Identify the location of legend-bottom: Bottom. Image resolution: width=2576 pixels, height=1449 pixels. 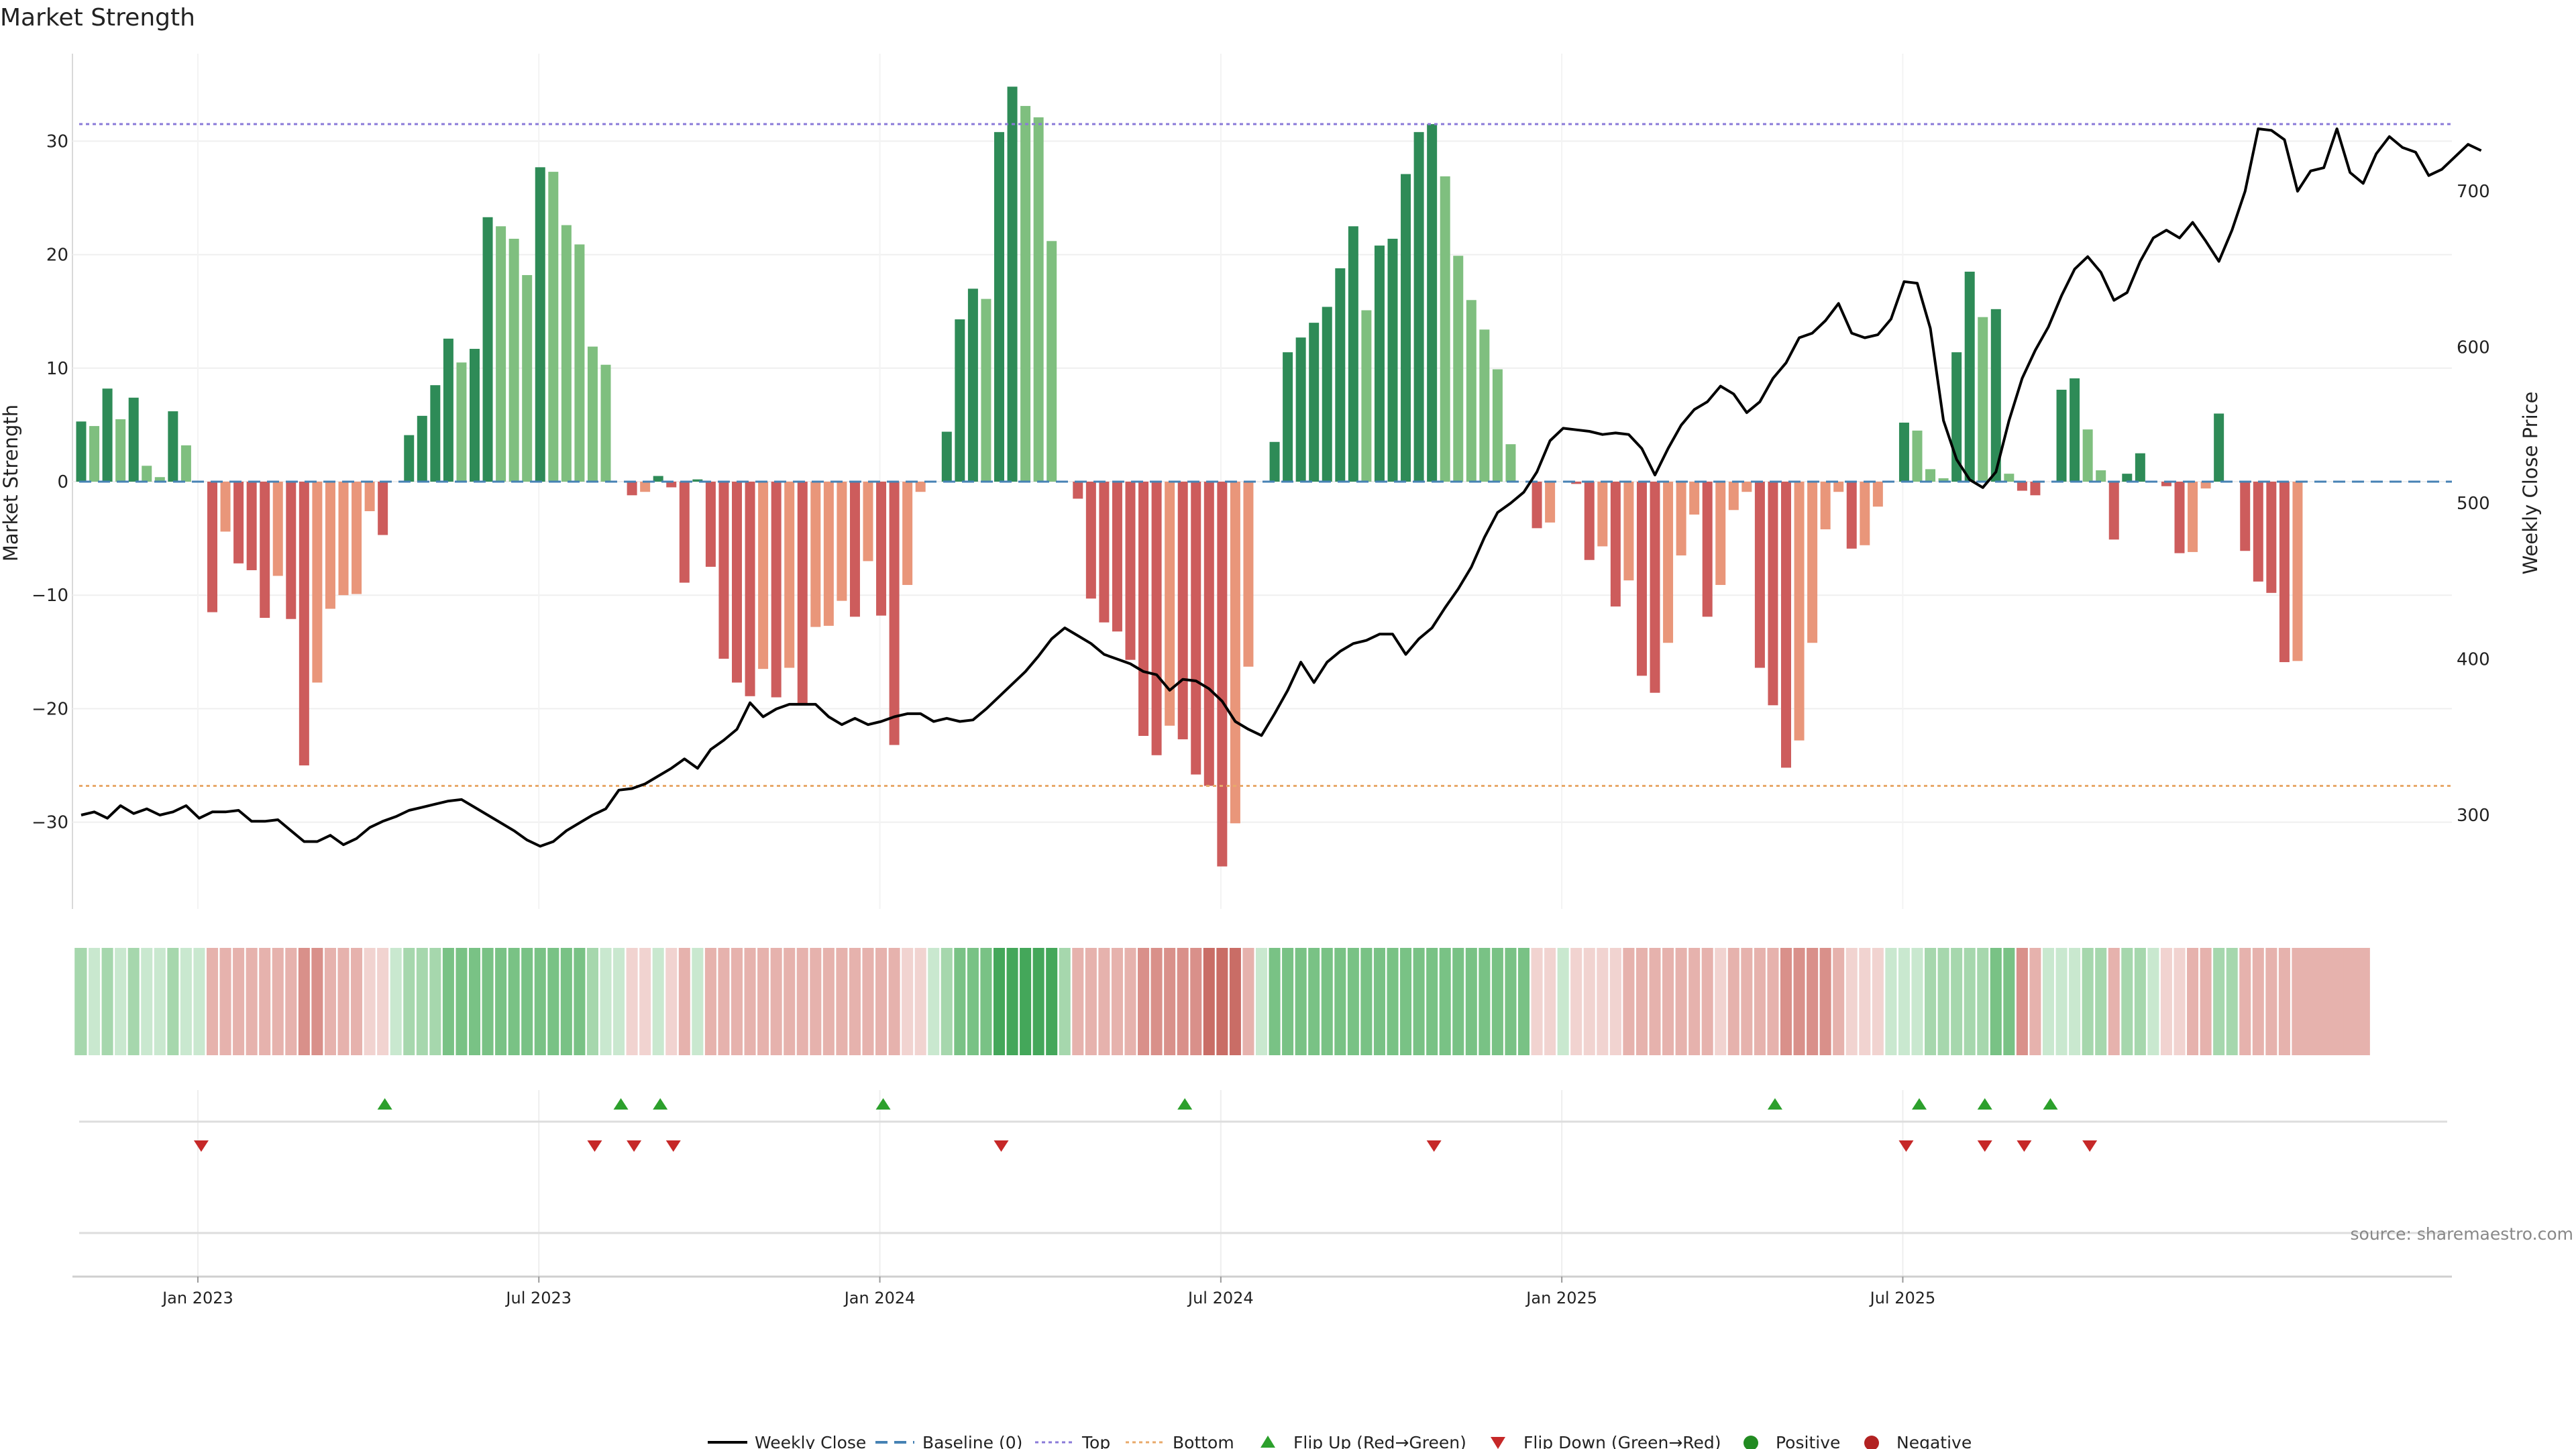
(1203, 1441).